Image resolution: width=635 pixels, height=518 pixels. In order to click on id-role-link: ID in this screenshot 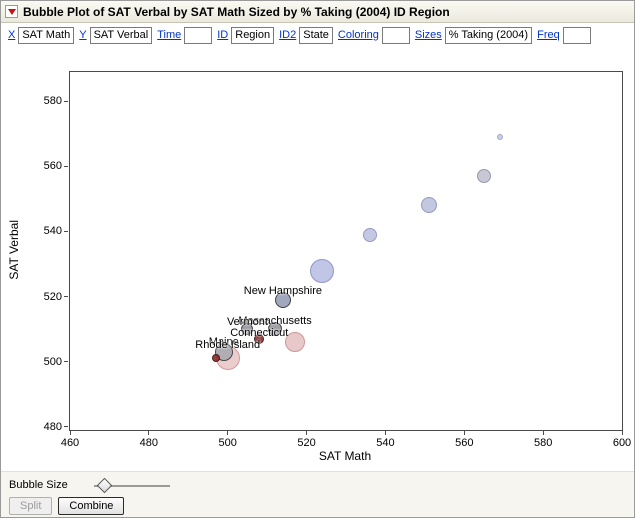, I will do `click(223, 35)`.